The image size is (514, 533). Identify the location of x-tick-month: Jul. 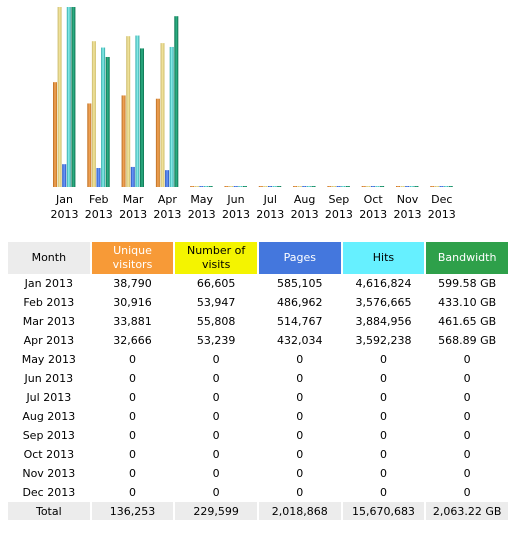
(270, 199).